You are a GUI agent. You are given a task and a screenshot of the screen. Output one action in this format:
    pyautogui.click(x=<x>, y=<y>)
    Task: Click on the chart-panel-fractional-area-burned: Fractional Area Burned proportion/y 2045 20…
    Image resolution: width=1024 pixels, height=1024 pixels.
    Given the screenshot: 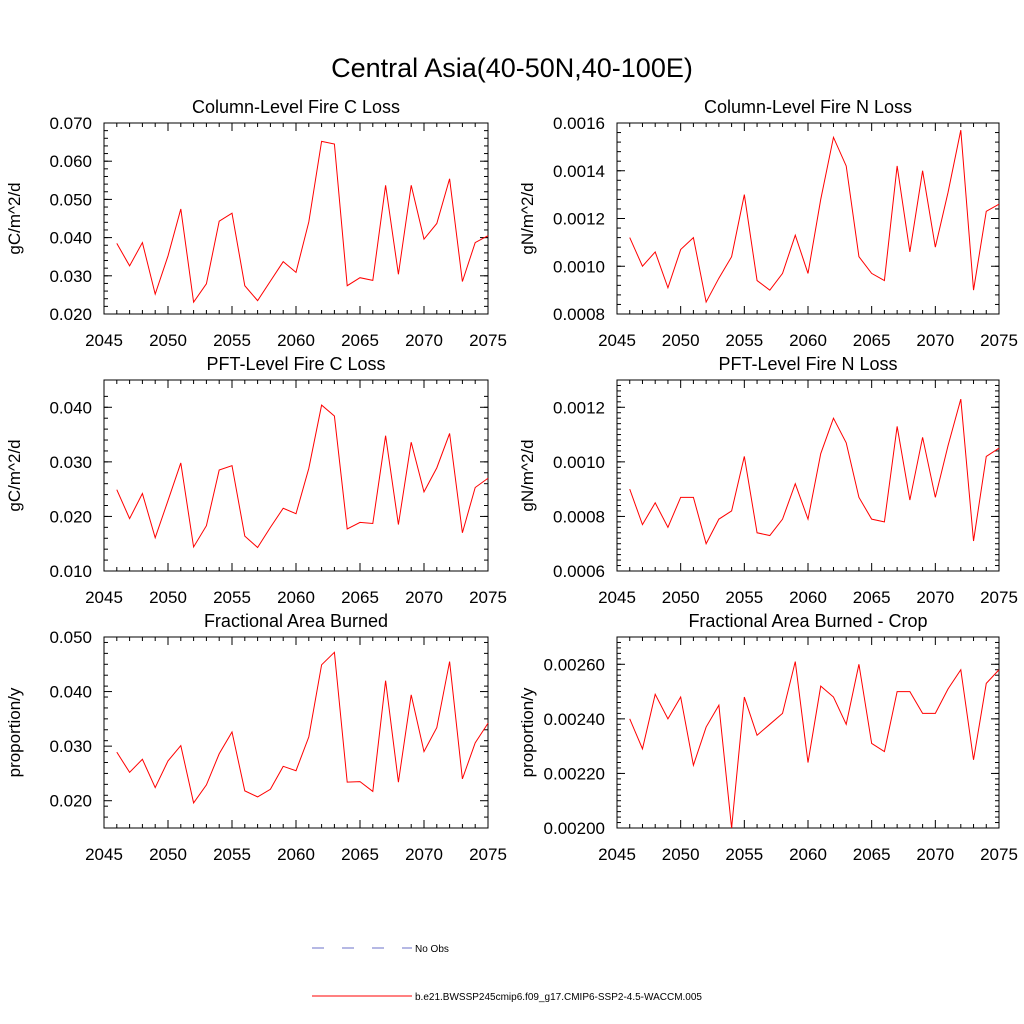 What is the action you would take?
    pyautogui.click(x=256, y=737)
    